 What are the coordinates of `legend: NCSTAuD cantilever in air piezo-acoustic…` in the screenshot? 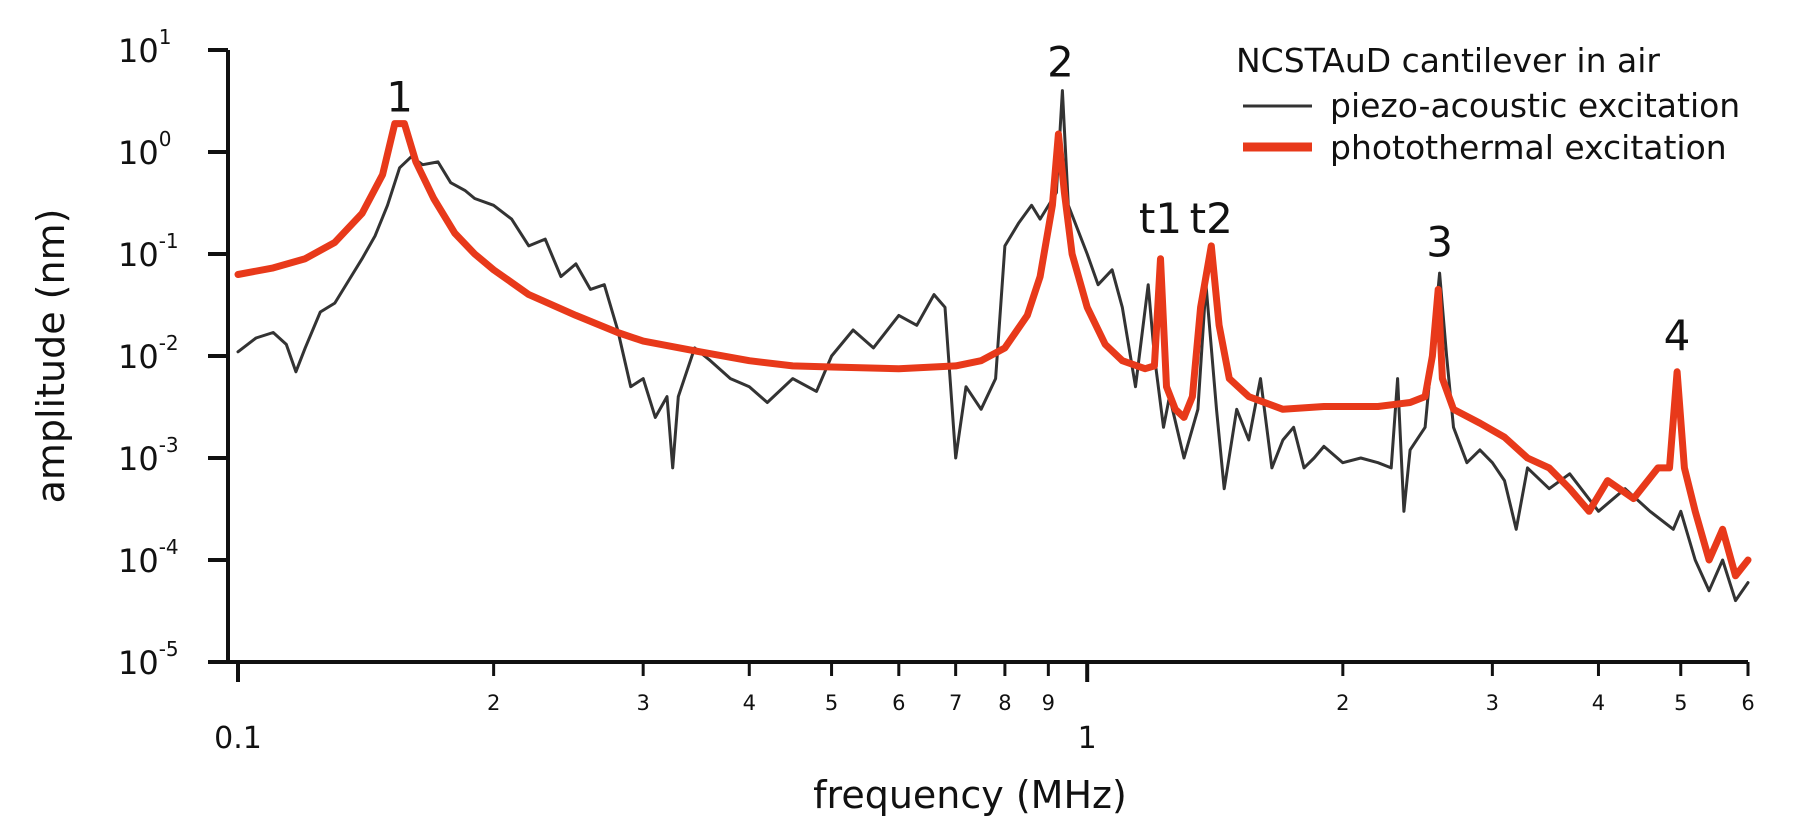 It's located at (1488, 104).